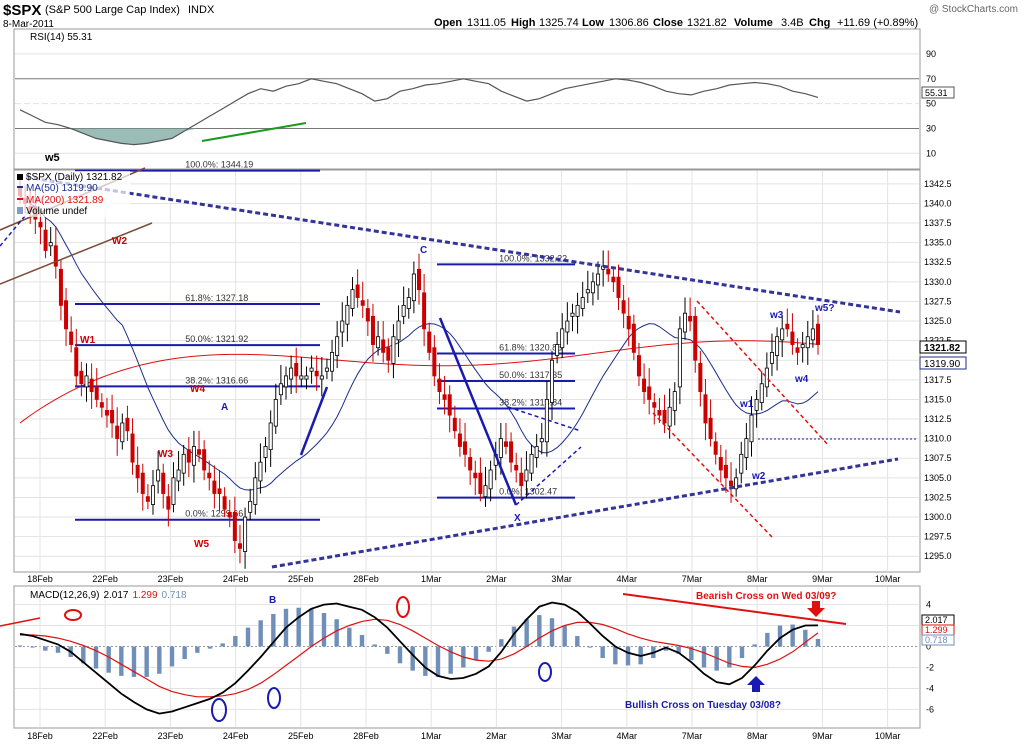 The image size is (1025, 744). I want to click on rsi-line, so click(419, 112).